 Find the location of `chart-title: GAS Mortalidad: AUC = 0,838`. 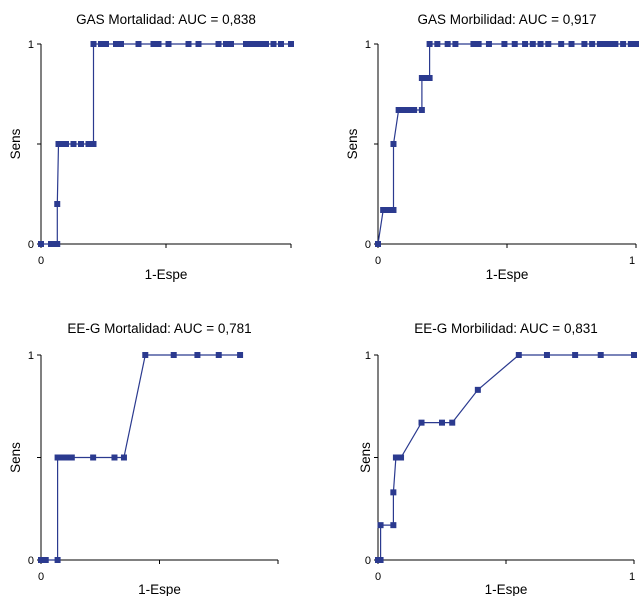

chart-title: GAS Mortalidad: AUC = 0,838 is located at coordinates (166, 19).